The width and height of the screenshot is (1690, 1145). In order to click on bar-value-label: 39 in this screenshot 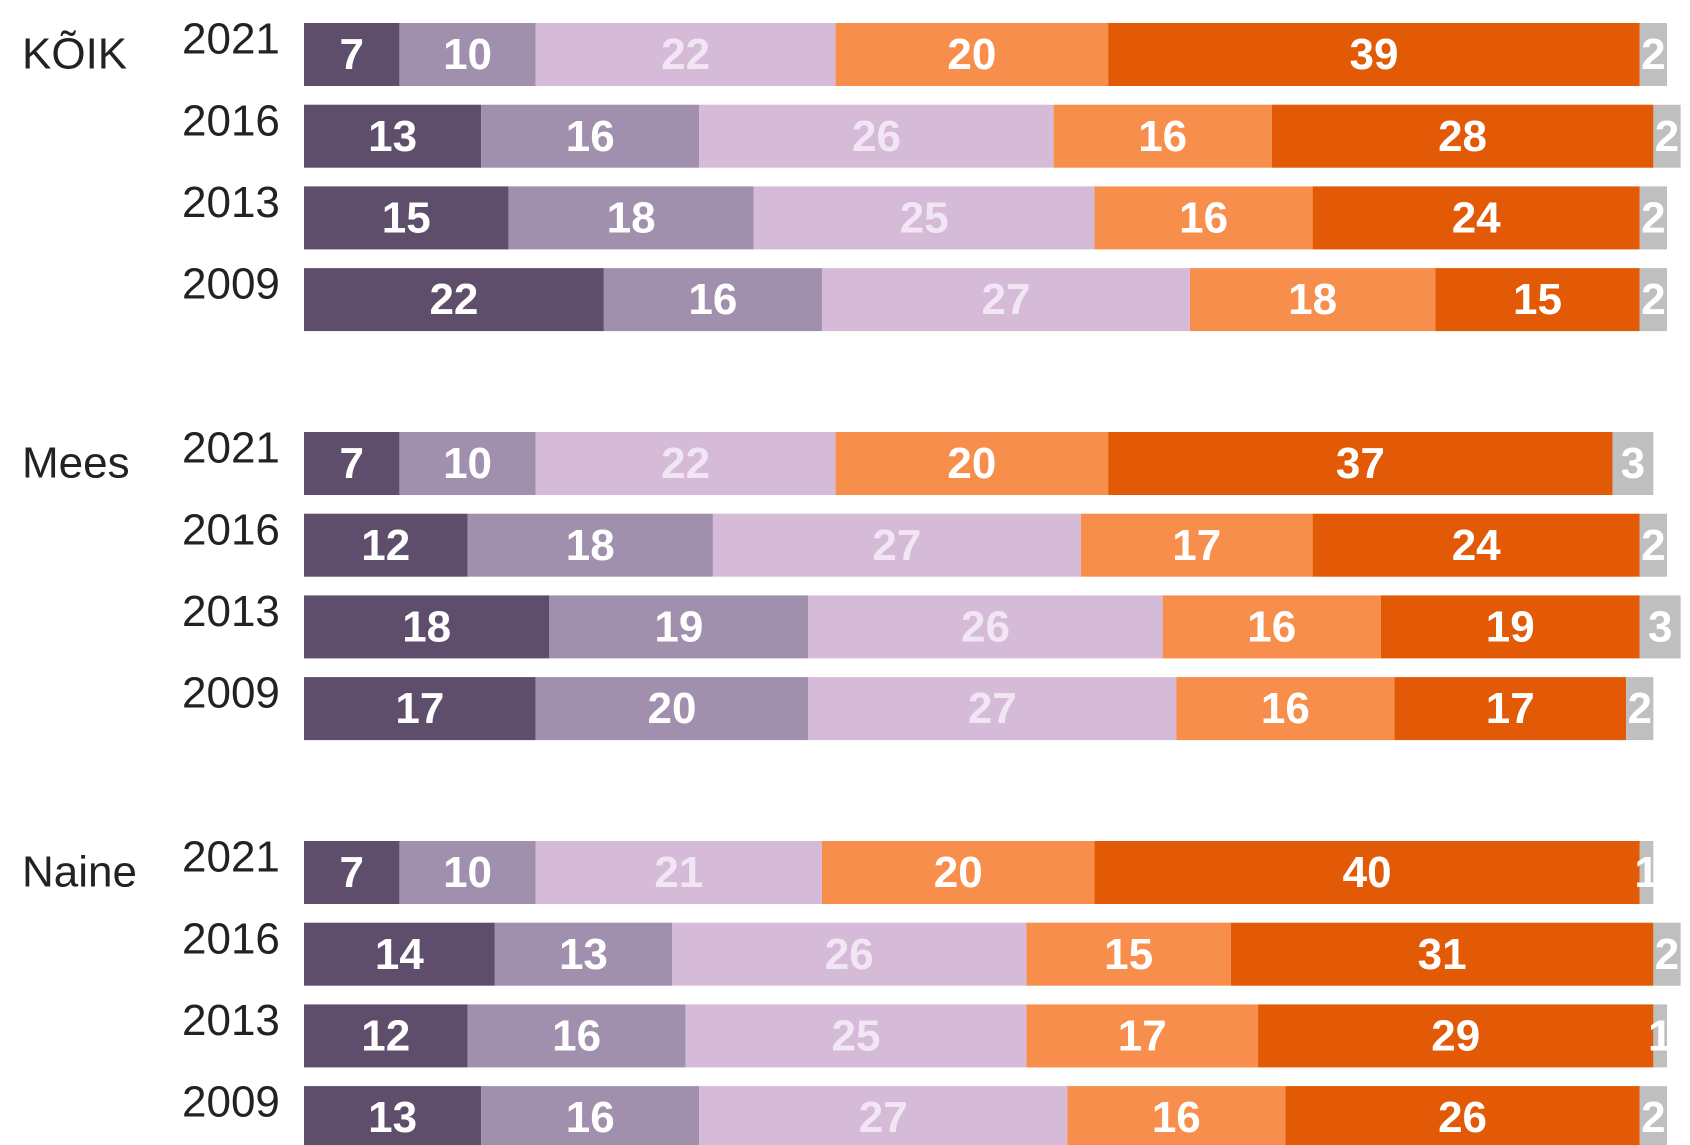, I will do `click(1373, 54)`.